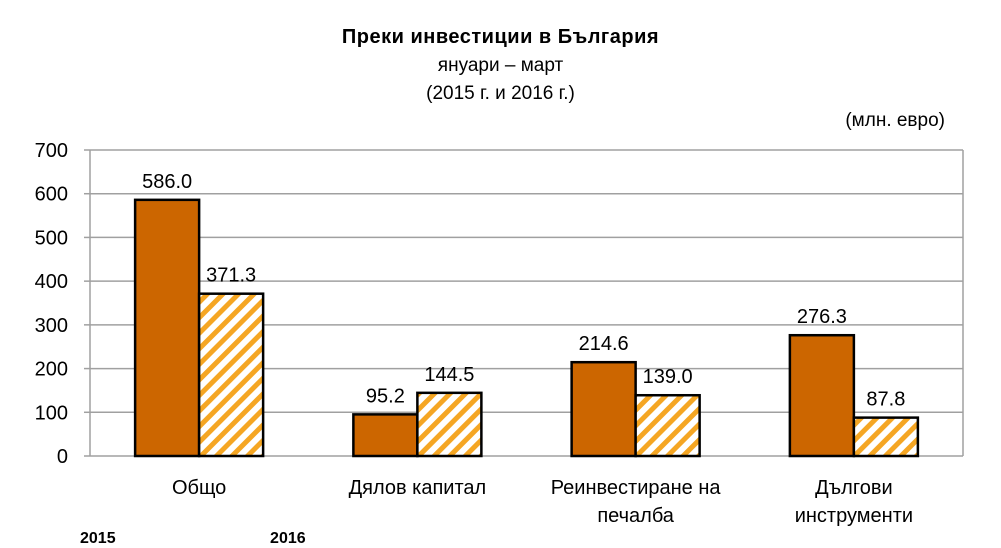  I want to click on unit-label: (млн. евро), so click(895, 120).